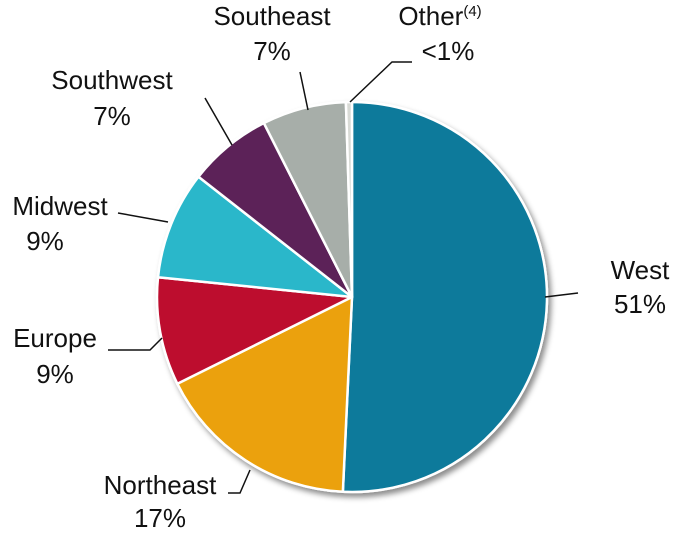  I want to click on category-name: Southeast, so click(272, 16).